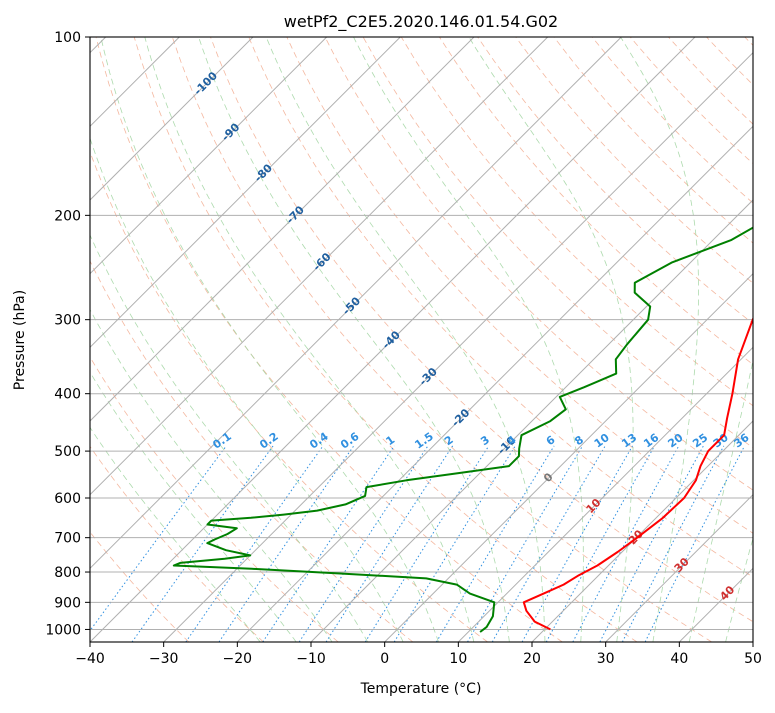 The height and width of the screenshot is (713, 775). Describe the element at coordinates (579, 440) in the screenshot. I see `mixing-ratio-label: 8` at that location.